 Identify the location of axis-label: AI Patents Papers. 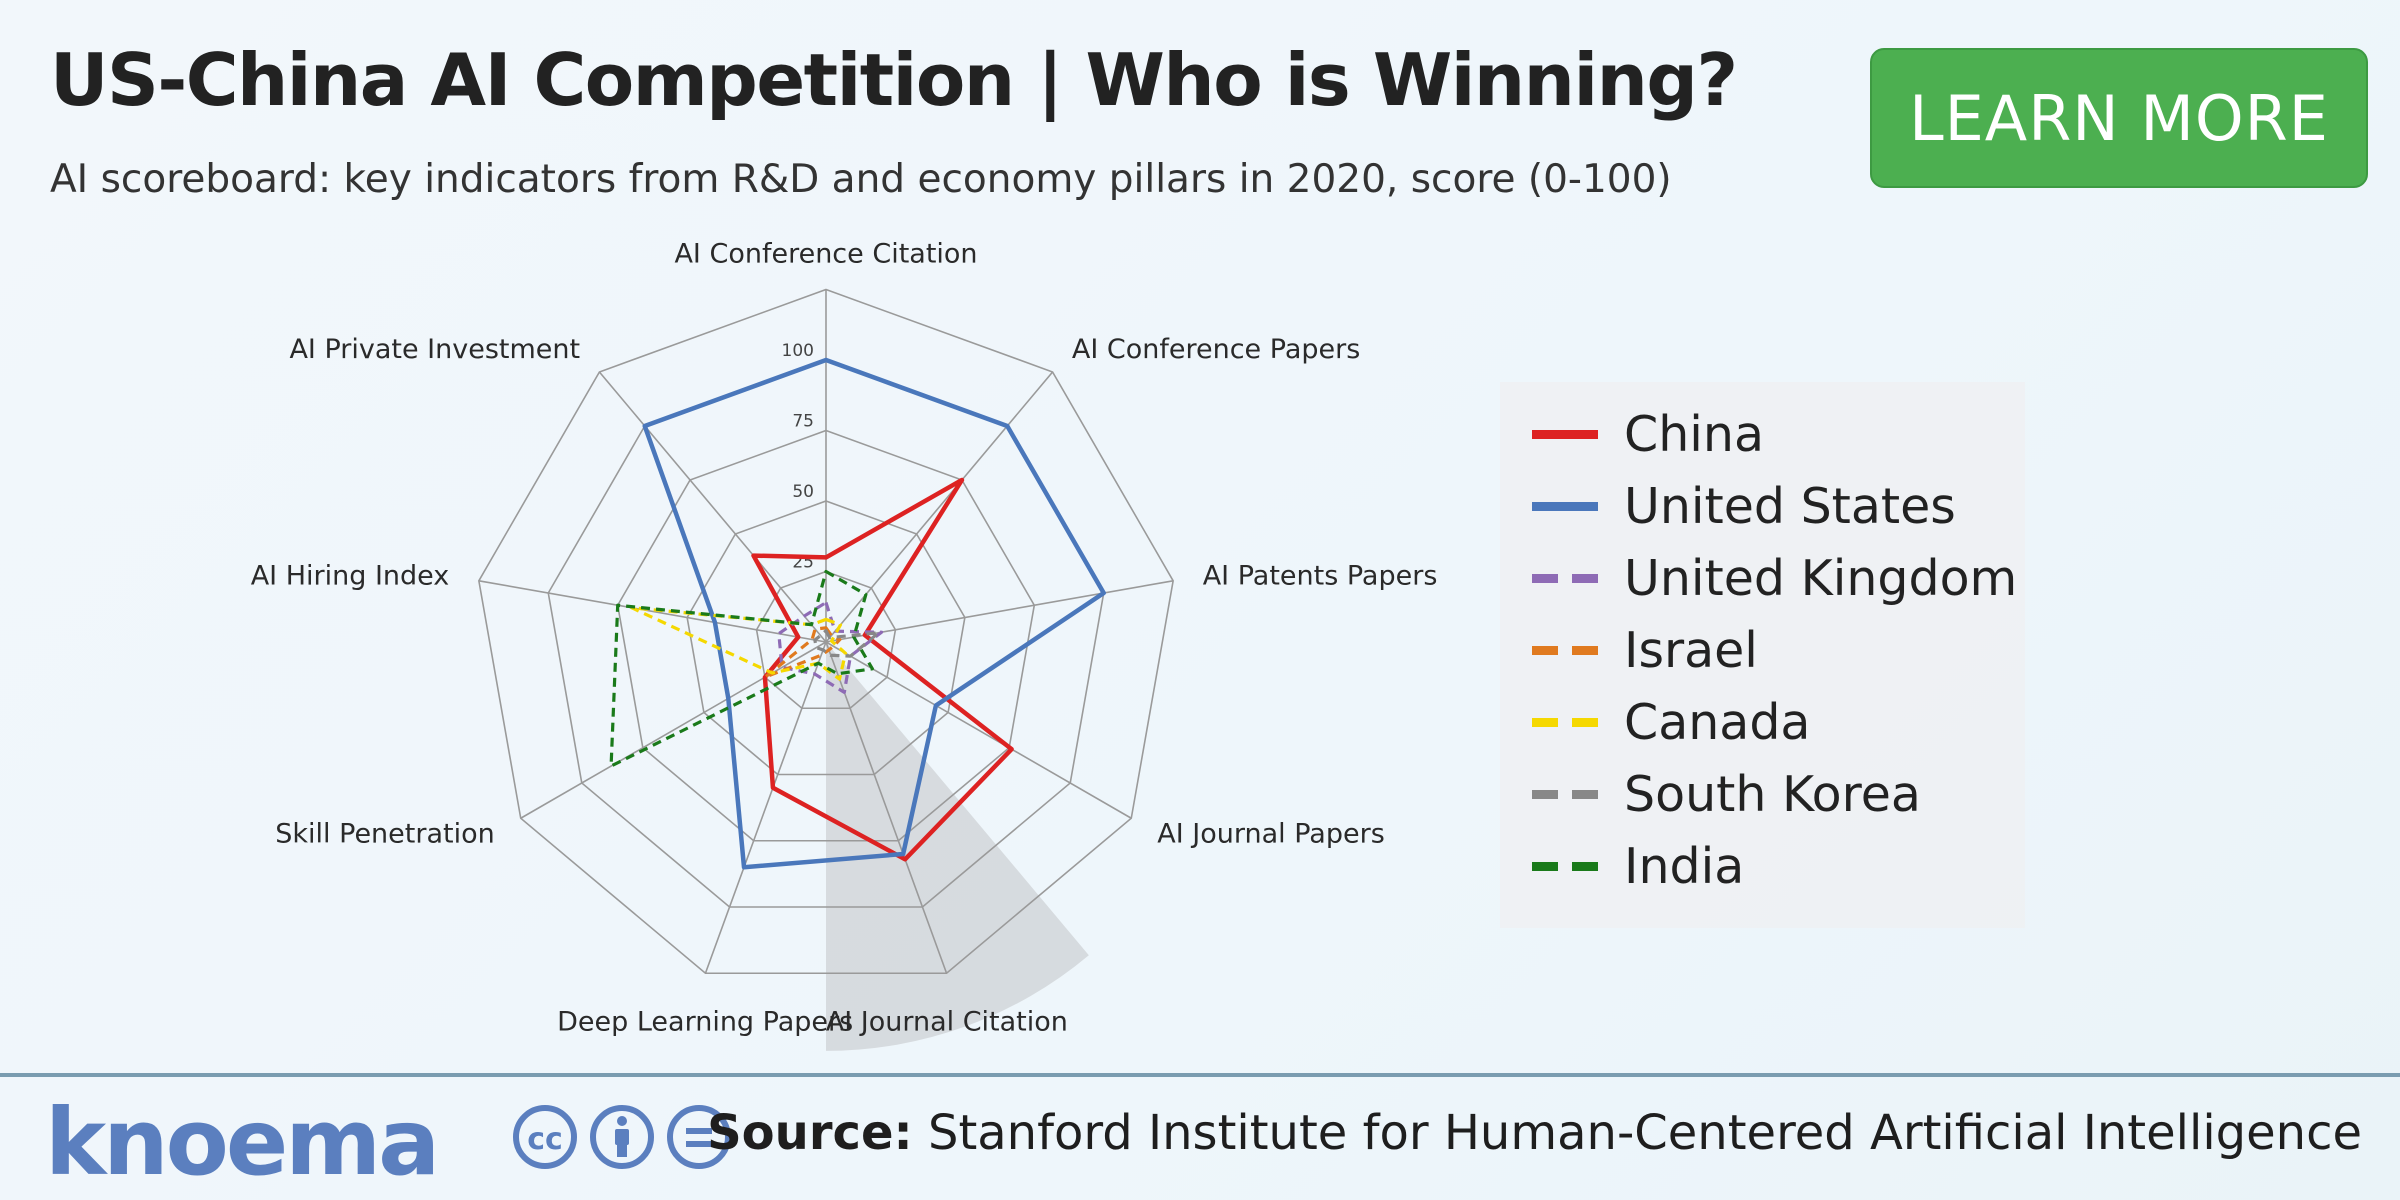
(1320, 576).